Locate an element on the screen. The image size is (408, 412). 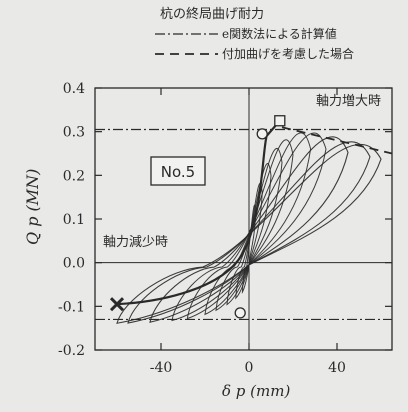
specimen-box is located at coordinates (178, 171).